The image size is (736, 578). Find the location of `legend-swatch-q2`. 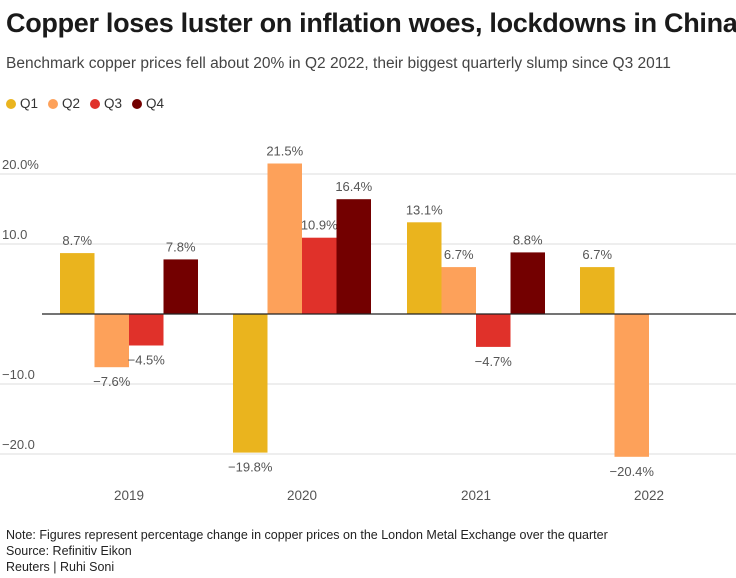

legend-swatch-q2 is located at coordinates (53, 103).